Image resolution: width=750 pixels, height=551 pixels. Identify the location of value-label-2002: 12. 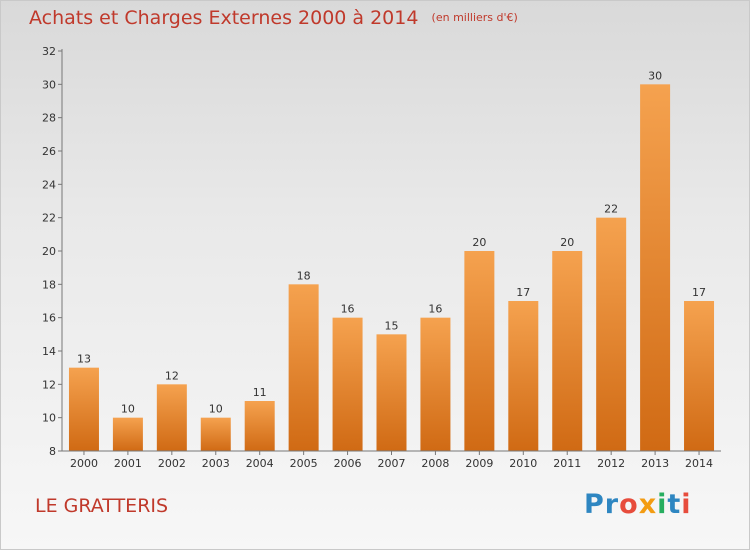
(172, 375).